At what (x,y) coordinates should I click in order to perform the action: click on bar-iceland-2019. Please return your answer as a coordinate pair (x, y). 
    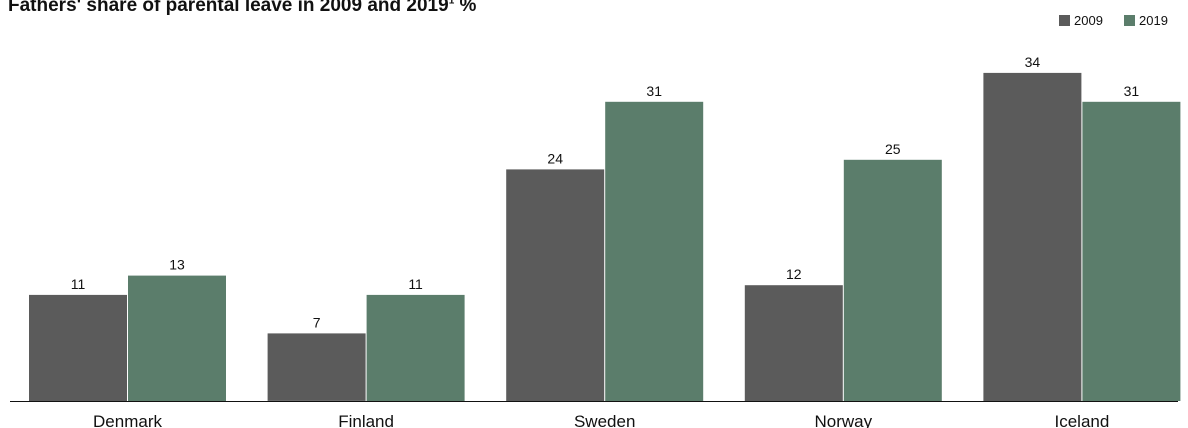
    Looking at the image, I should click on (1131, 251).